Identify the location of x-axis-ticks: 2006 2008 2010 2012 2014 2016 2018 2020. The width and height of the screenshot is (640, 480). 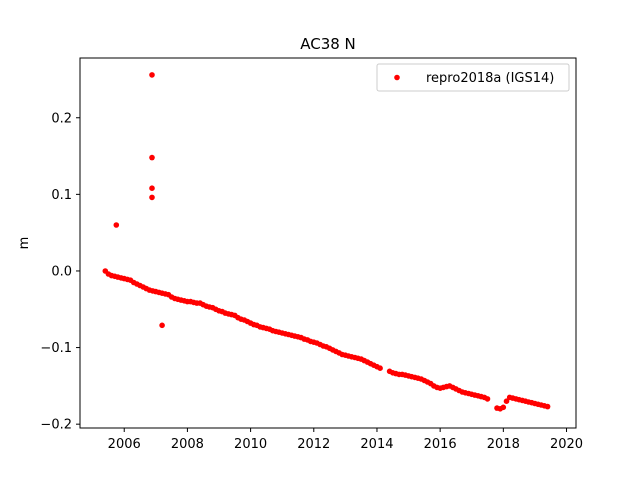
(345, 440).